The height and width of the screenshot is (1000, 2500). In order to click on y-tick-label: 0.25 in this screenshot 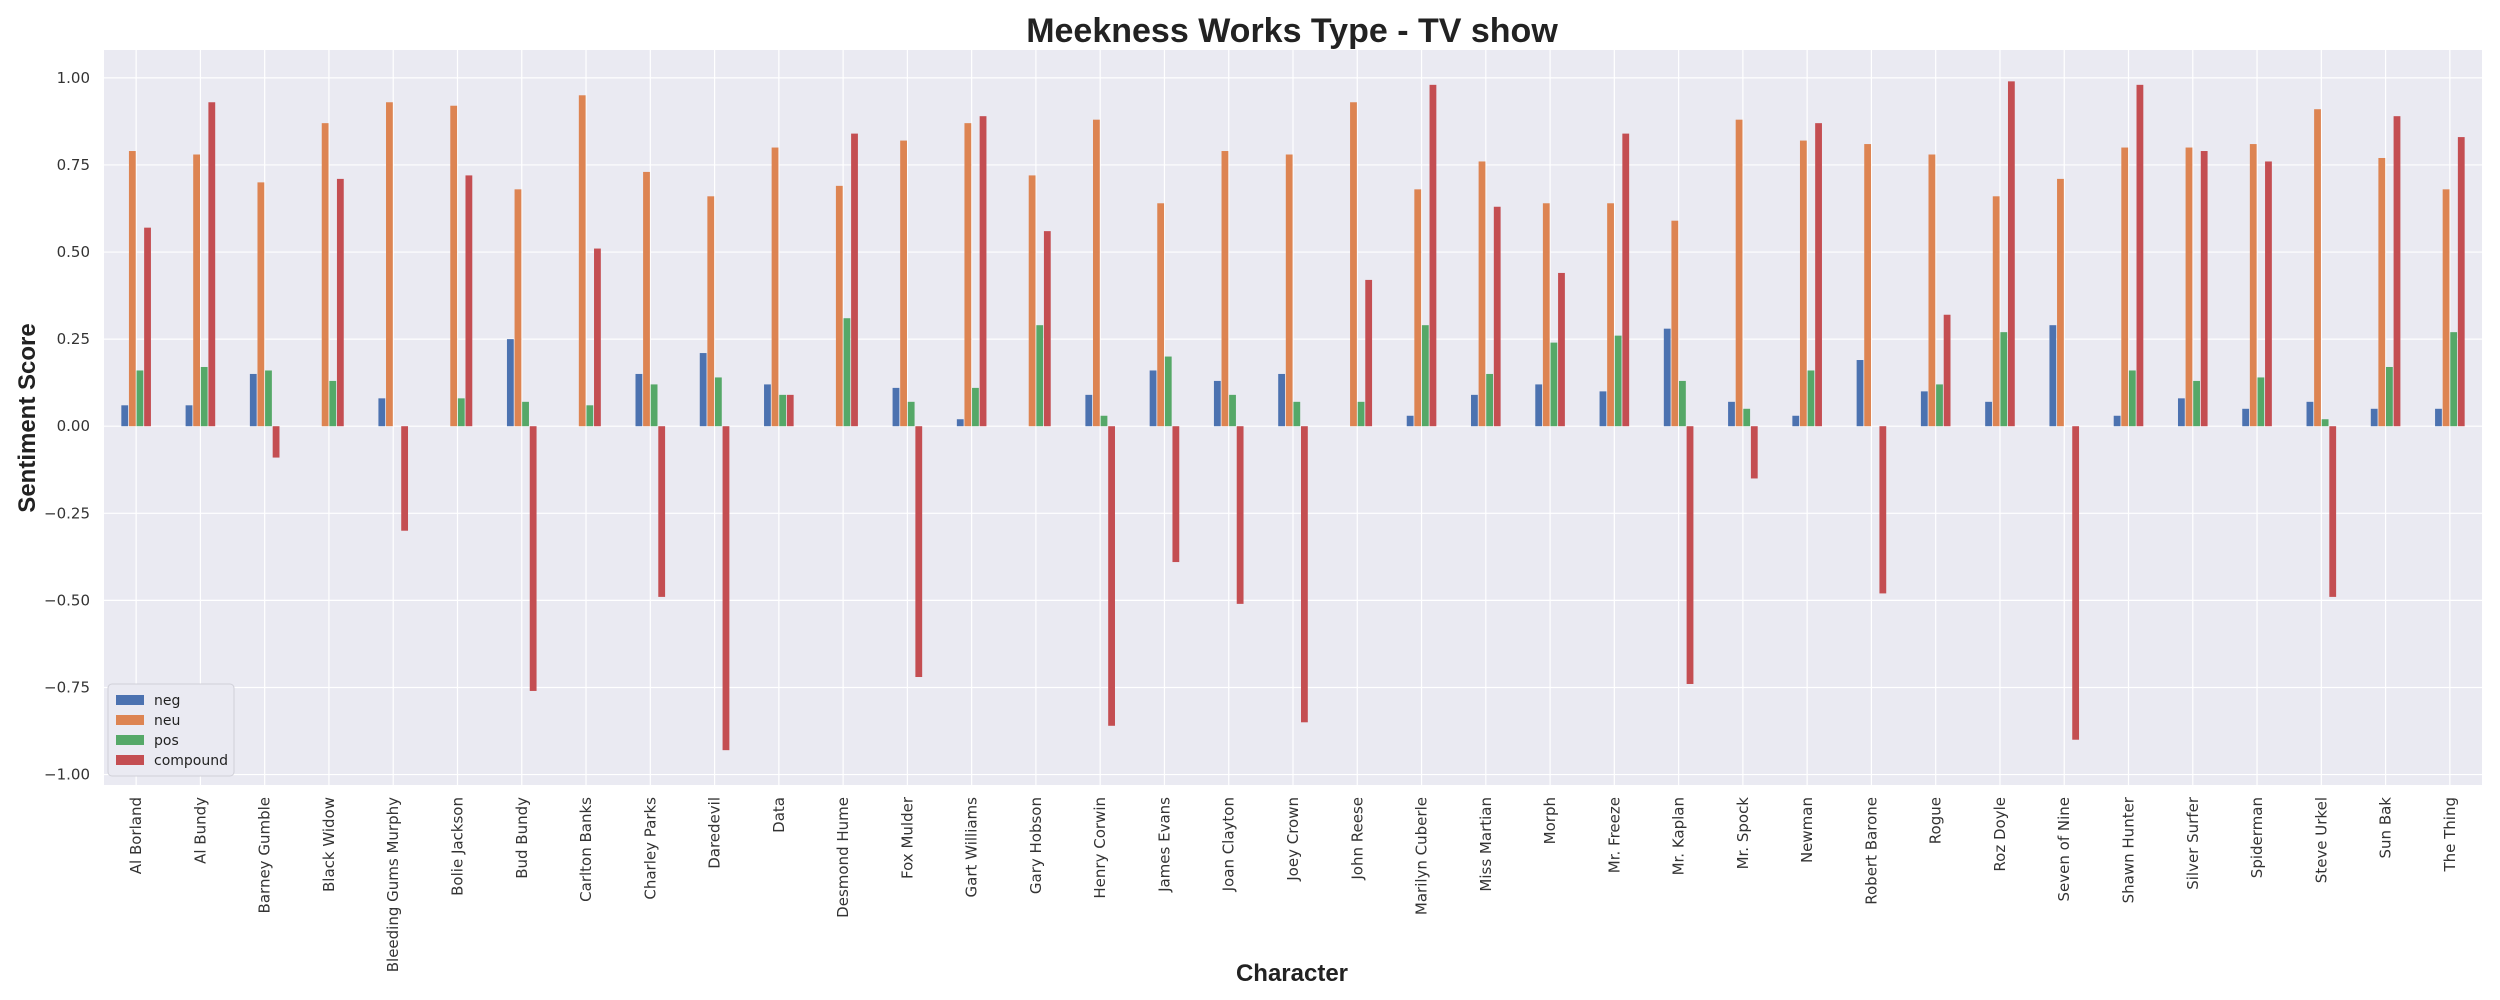, I will do `click(73, 339)`.